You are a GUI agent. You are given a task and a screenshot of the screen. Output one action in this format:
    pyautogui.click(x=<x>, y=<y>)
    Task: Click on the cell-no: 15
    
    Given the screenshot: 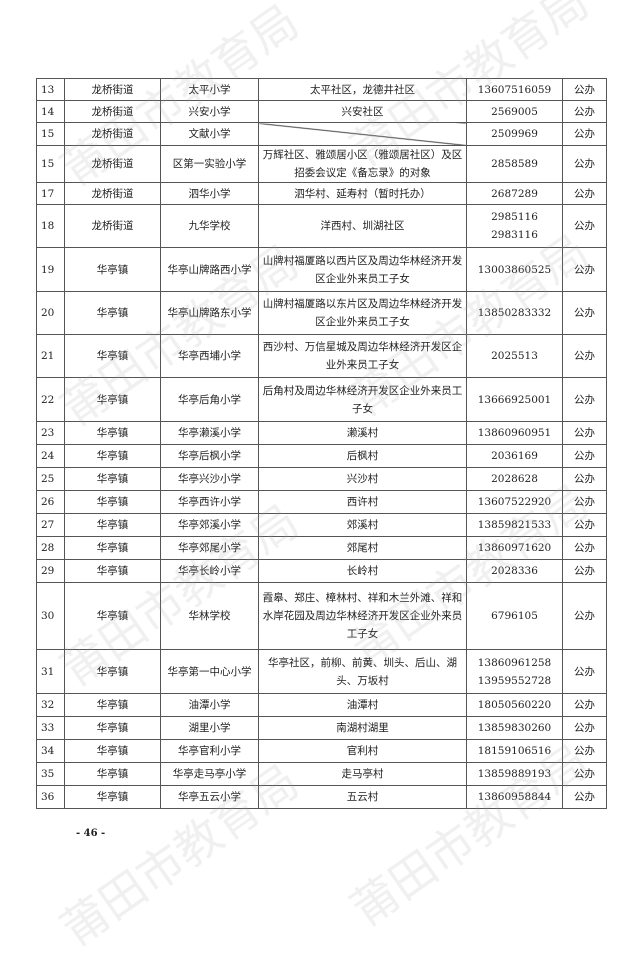 What is the action you would take?
    pyautogui.click(x=50, y=164)
    